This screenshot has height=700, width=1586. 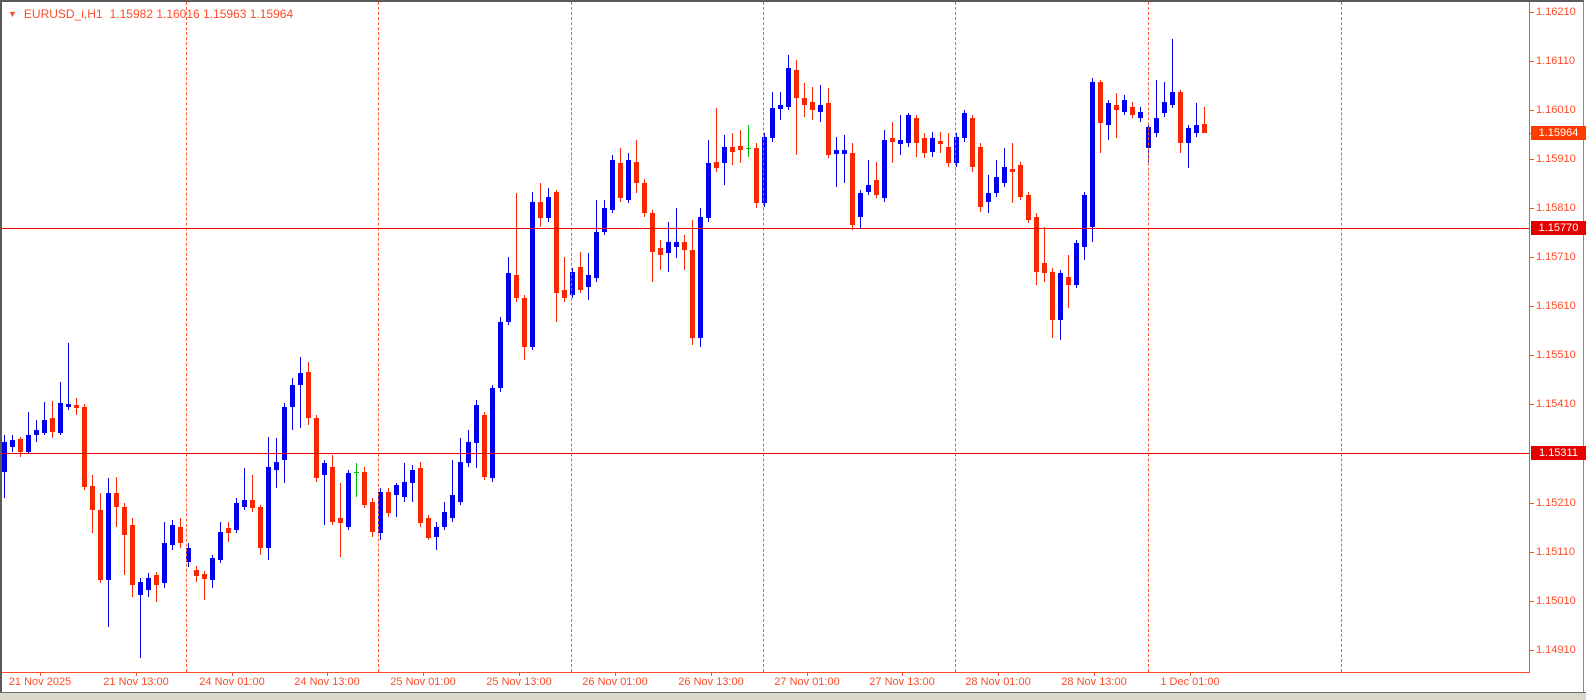 What do you see at coordinates (12, 14) in the screenshot?
I see `symbol-dropdown-triangle-icon: ▼` at bounding box center [12, 14].